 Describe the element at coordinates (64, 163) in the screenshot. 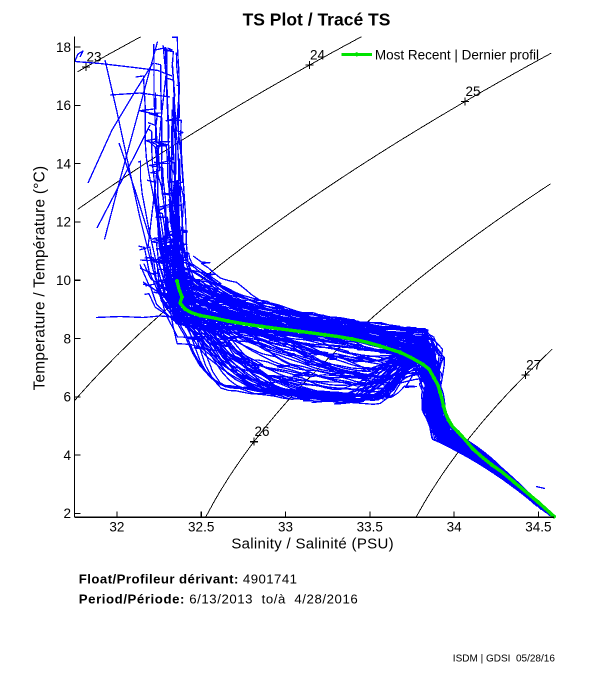

I see `svg-text: 14` at that location.